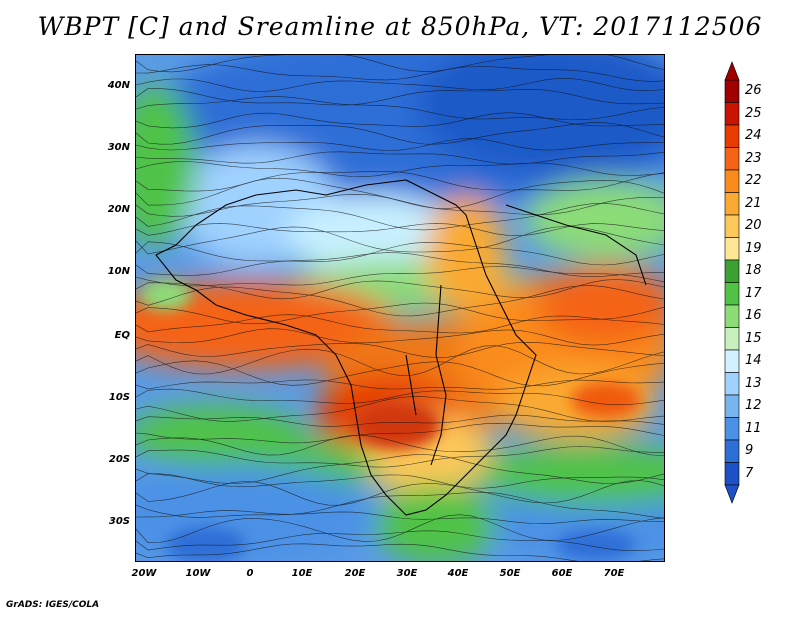 This screenshot has width=800, height=618. What do you see at coordinates (753, 136) in the screenshot?
I see `colorbar-label: 24` at bounding box center [753, 136].